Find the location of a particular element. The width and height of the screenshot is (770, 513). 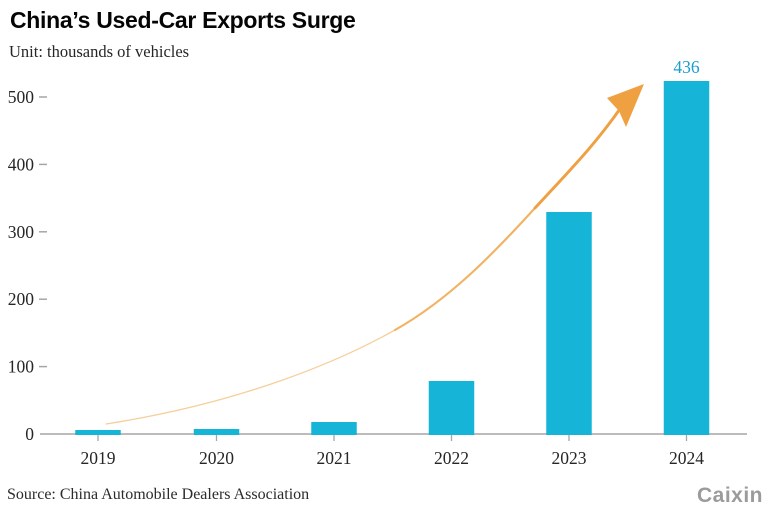

y-axis-label: 100 is located at coordinates (21, 367).